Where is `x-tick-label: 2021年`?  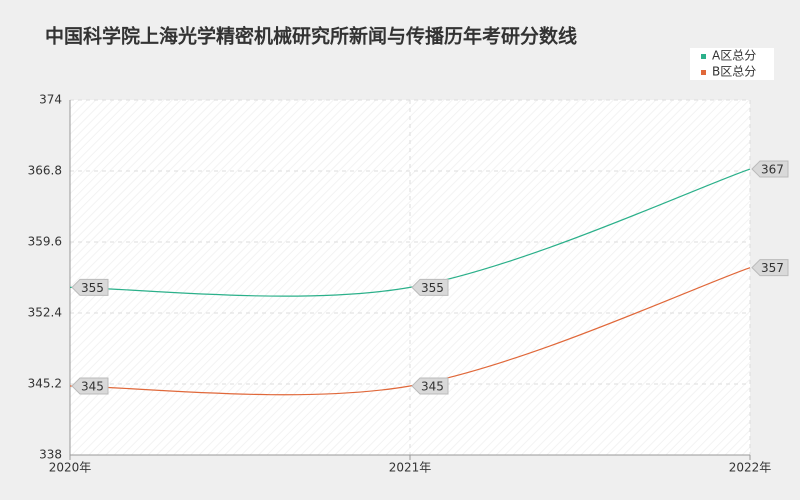 x-tick-label: 2021年 is located at coordinates (410, 468).